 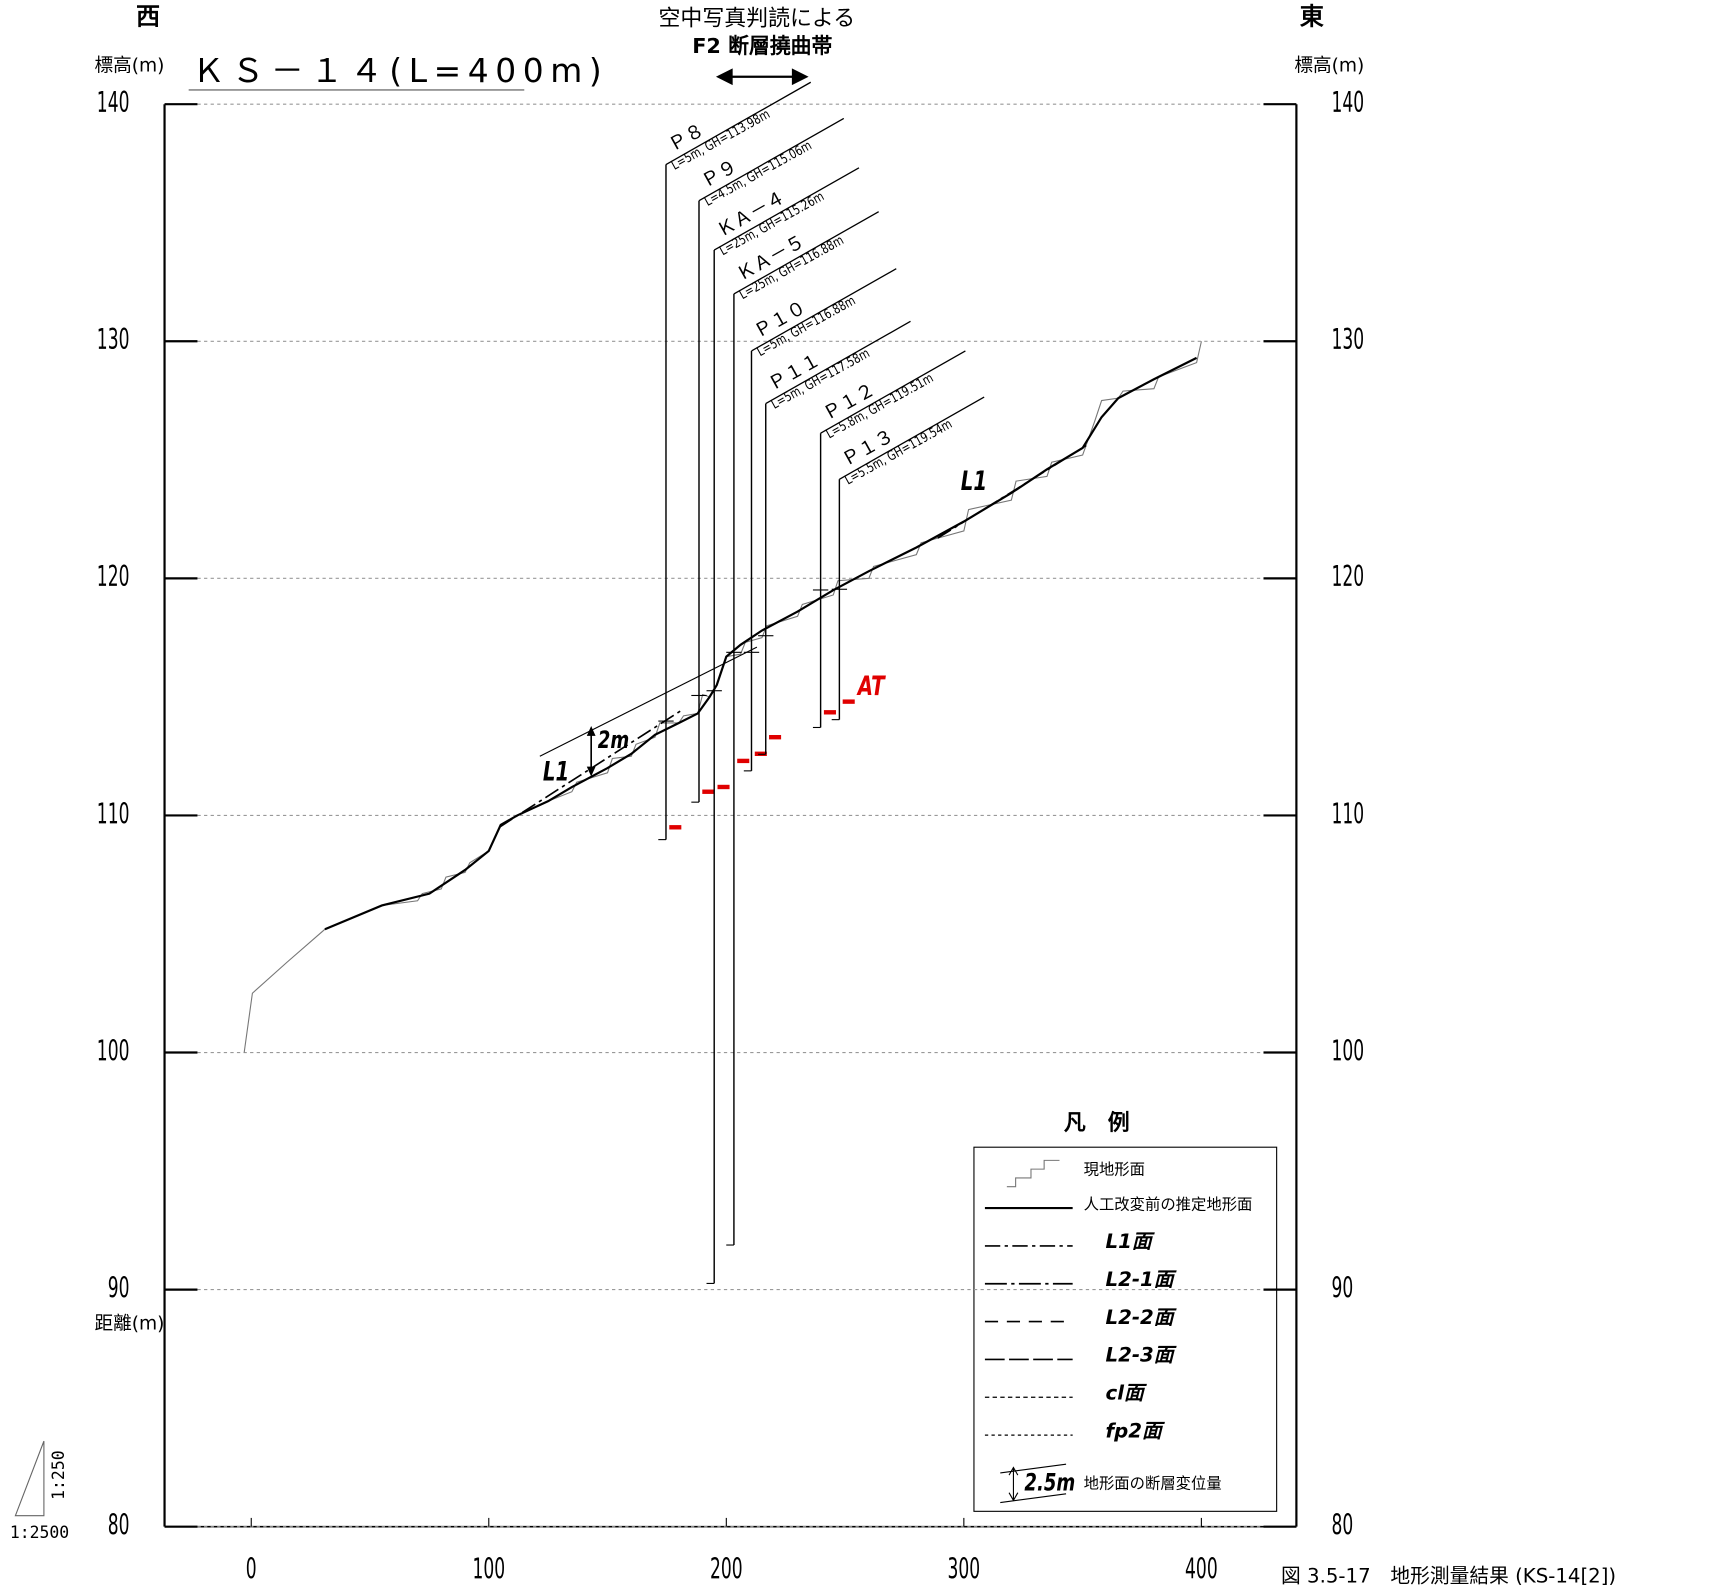 What do you see at coordinates (1141, 1317) in the screenshot?
I see `legend-label: L2-2面` at bounding box center [1141, 1317].